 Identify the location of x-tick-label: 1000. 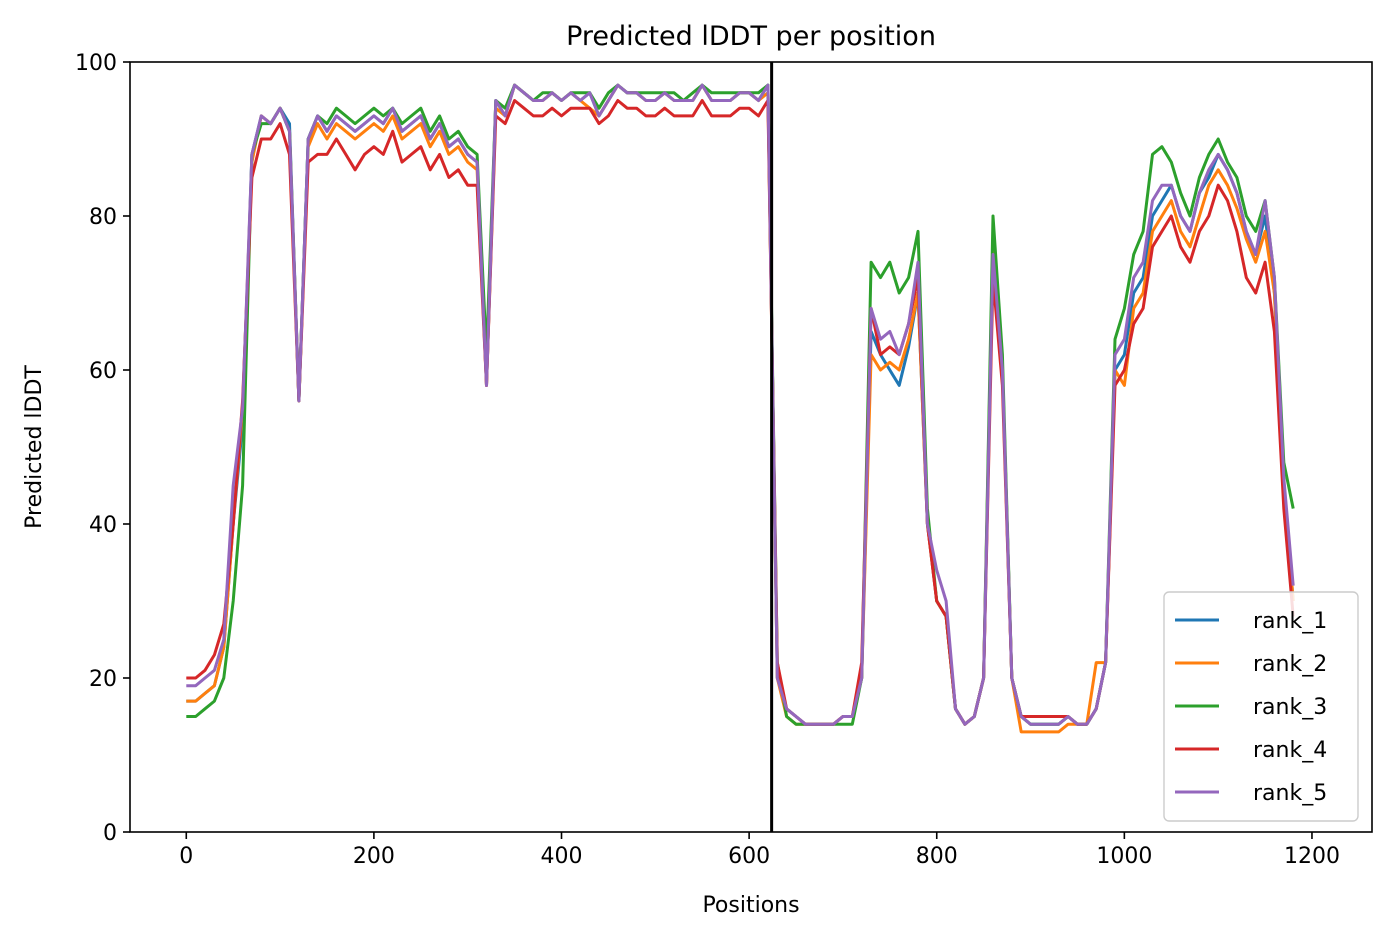
(1124, 856).